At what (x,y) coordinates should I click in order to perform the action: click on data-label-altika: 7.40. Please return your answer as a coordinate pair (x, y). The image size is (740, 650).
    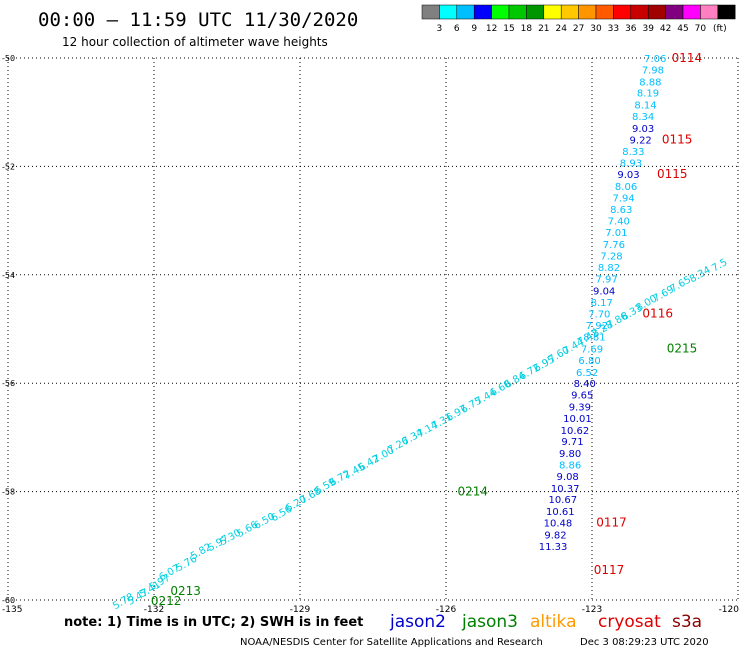
    Looking at the image, I should click on (619, 222).